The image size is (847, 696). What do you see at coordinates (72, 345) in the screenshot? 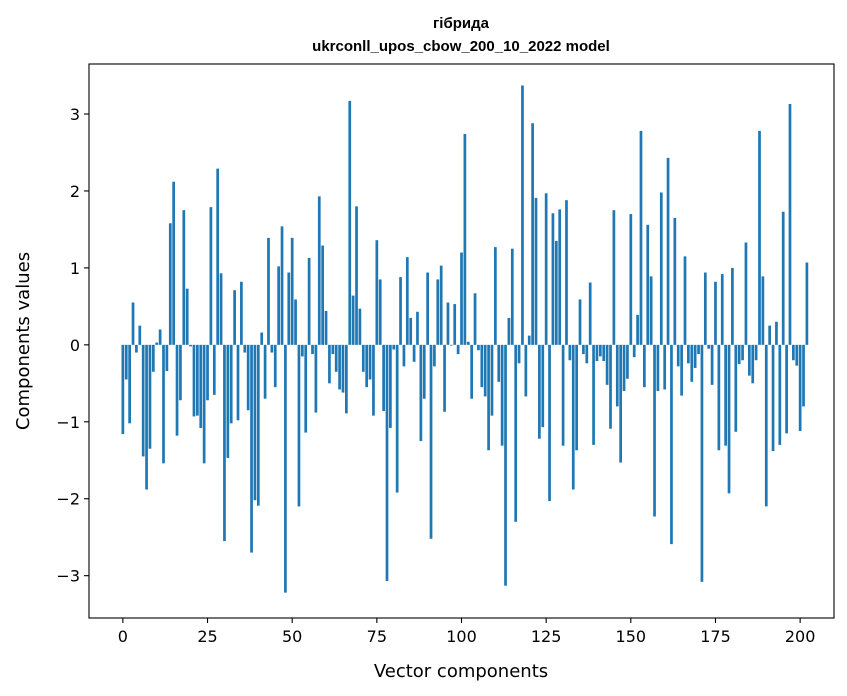
I see `y-axis-ticks: −3 −2 −1 0 1 2 3` at bounding box center [72, 345].